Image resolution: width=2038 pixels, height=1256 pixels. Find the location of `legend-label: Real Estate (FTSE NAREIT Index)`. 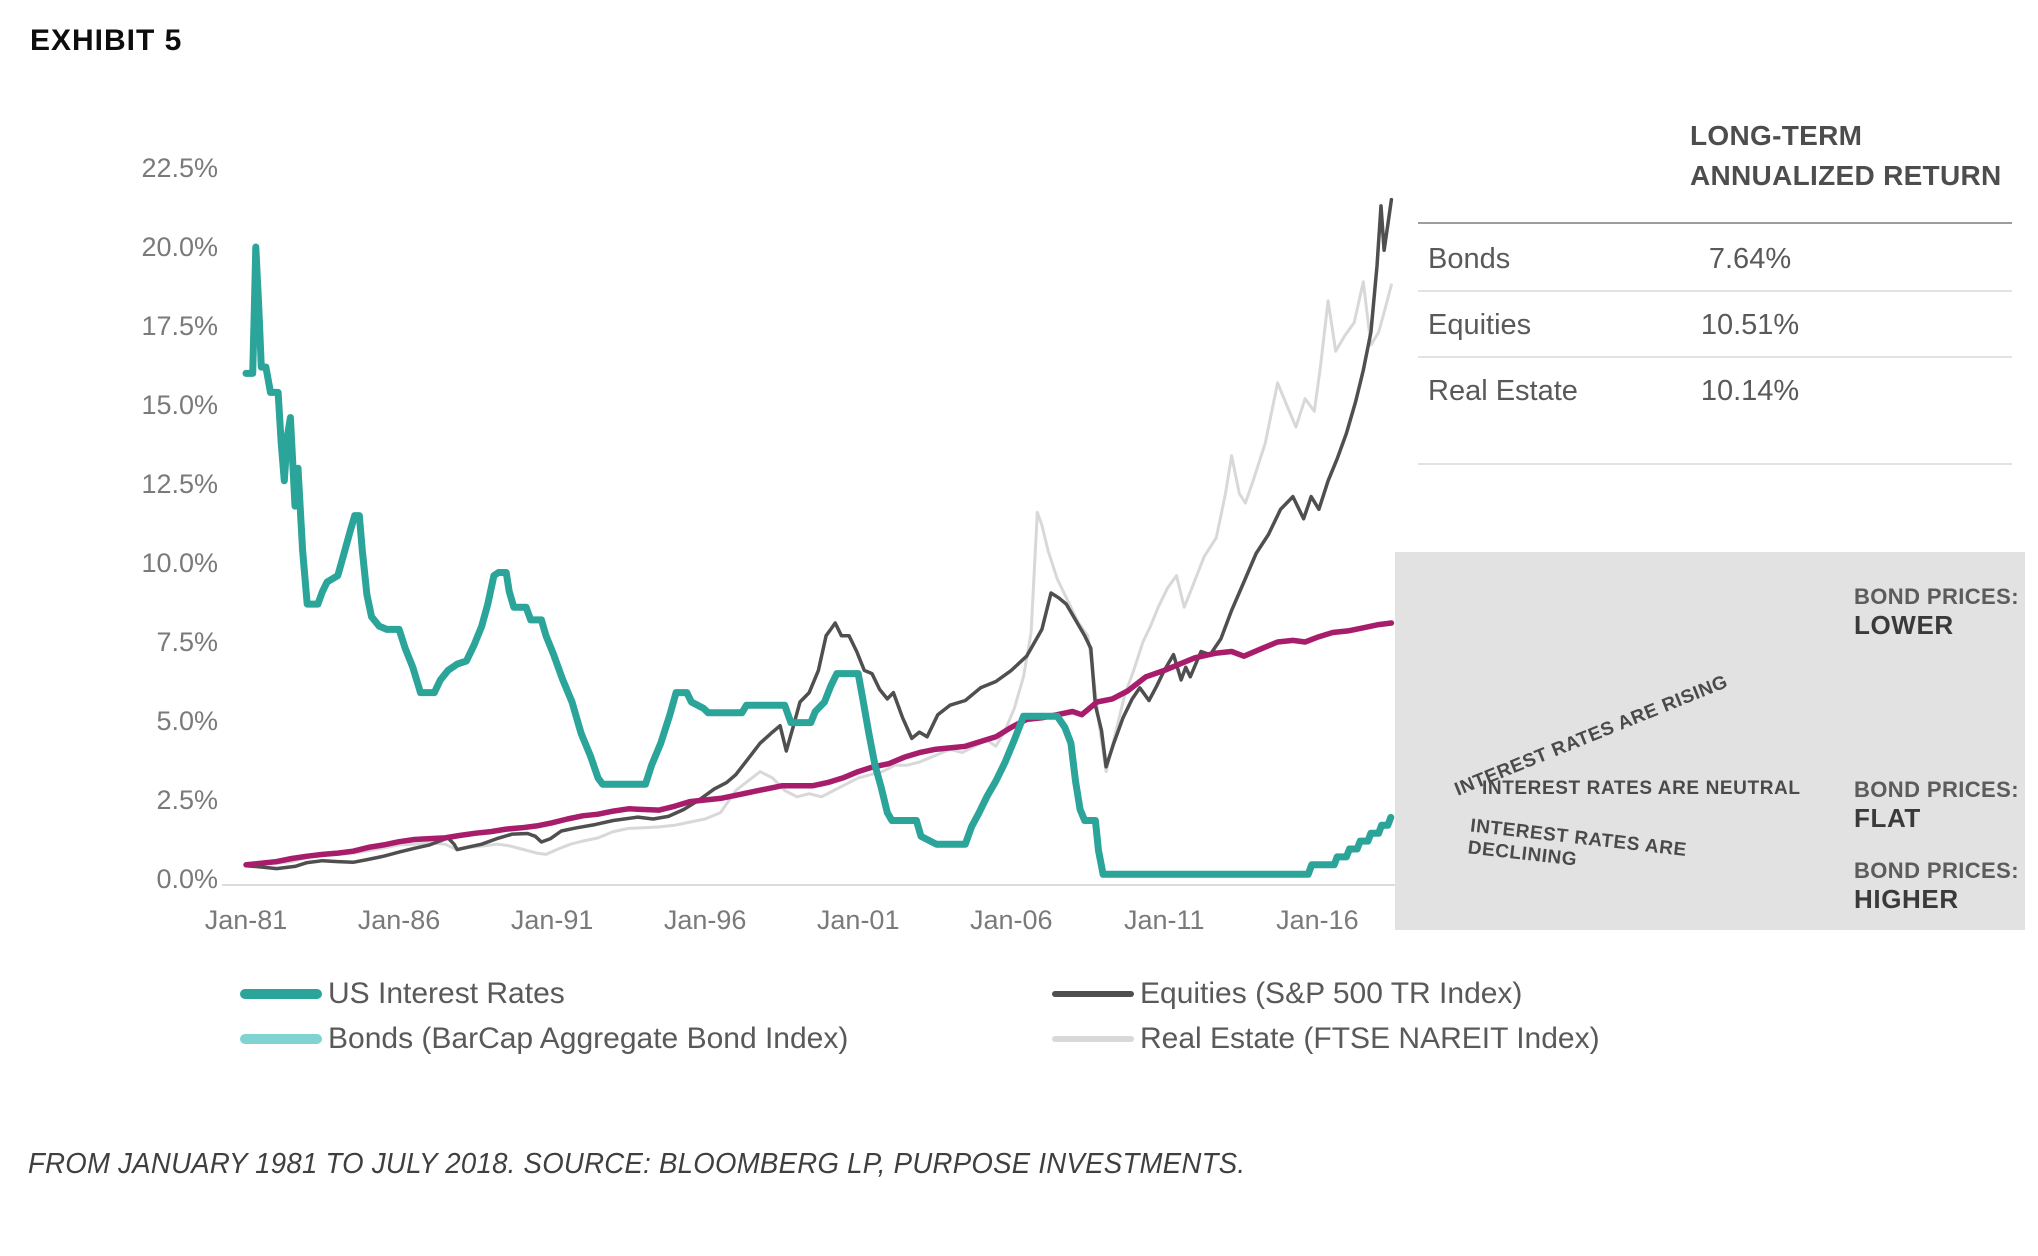

legend-label: Real Estate (FTSE NAREIT Index) is located at coordinates (1370, 1038).